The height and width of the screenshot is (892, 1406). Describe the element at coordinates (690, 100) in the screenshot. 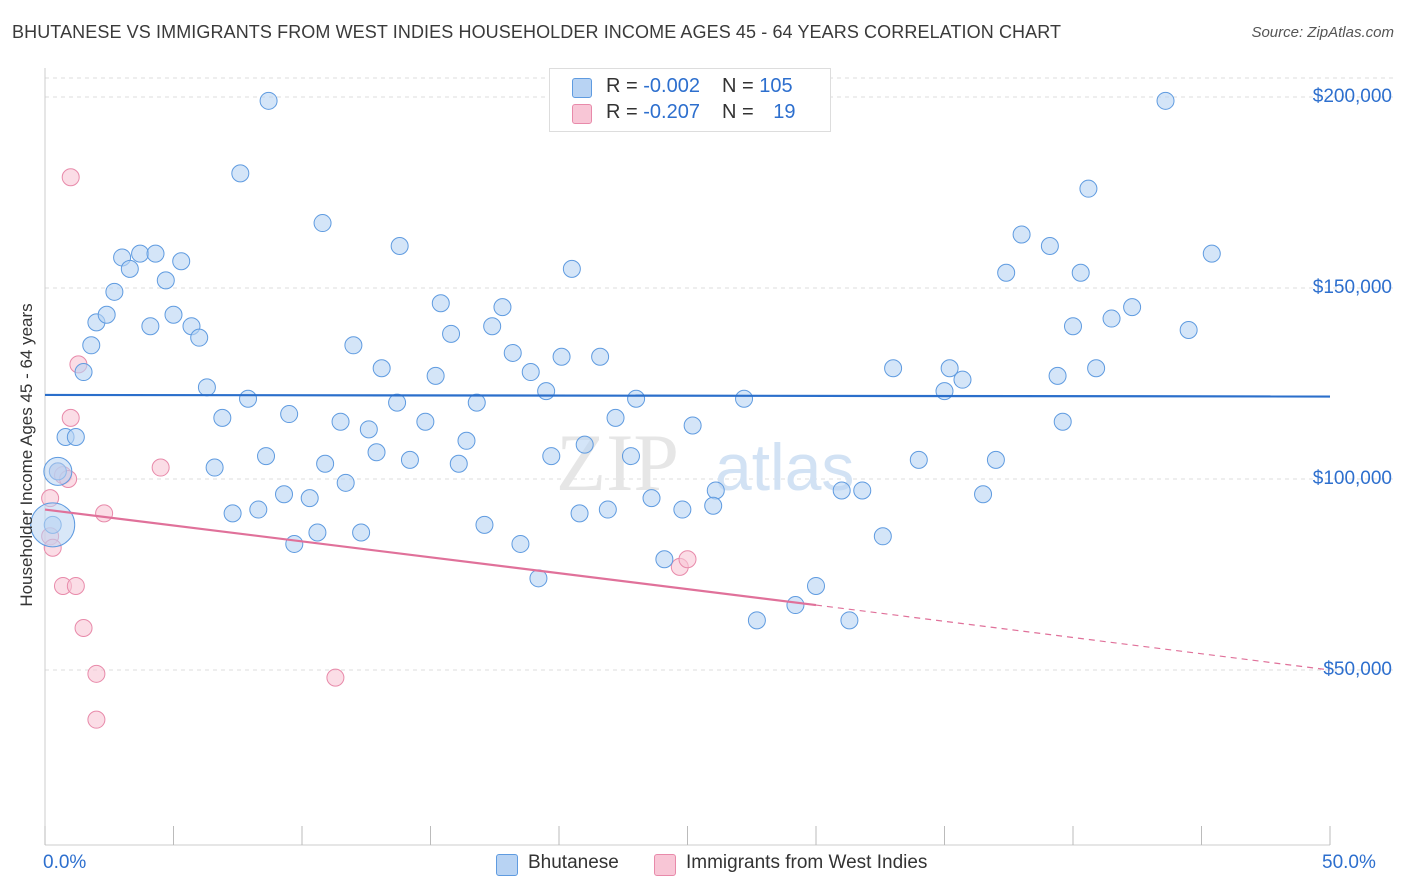

I see `stats-legend: R = -0.002 N = 105 R = -0.207 N = 19` at that location.